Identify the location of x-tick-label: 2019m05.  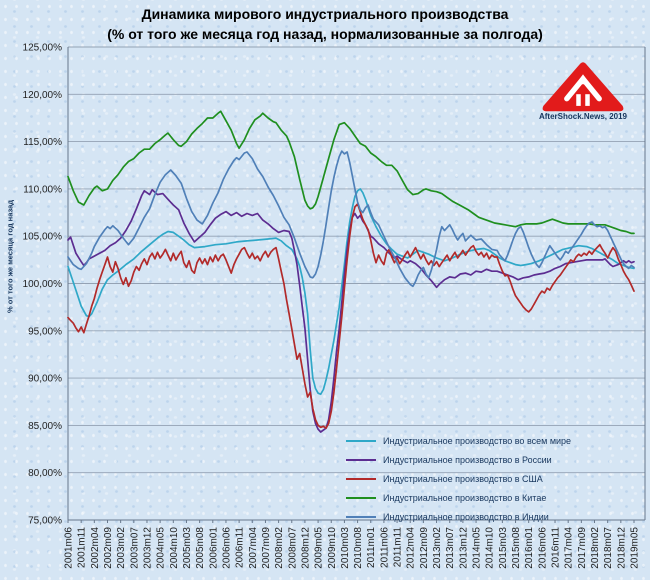
(635, 548).